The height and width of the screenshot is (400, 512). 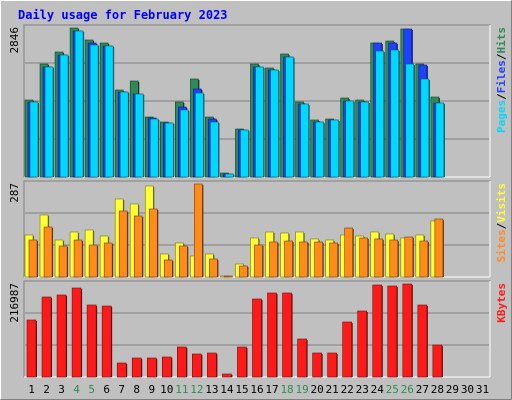 I want to click on x-tick-27: 27, so click(x=422, y=389).